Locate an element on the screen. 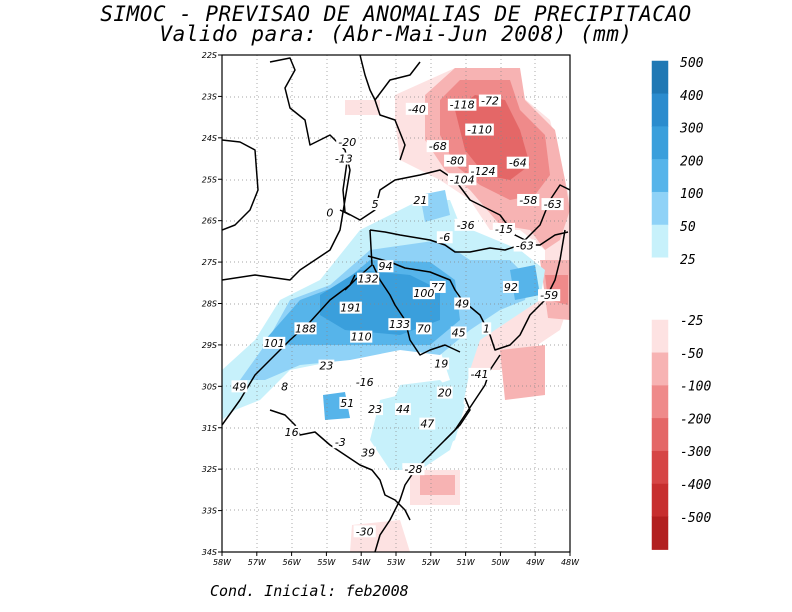  colorbar-label: -25 is located at coordinates (692, 321).